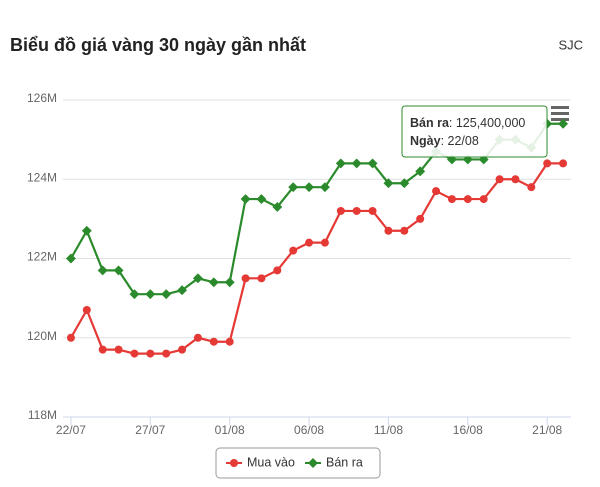 Image resolution: width=600 pixels, height=487 pixels. I want to click on legend-label: Bán ra, so click(344, 462).